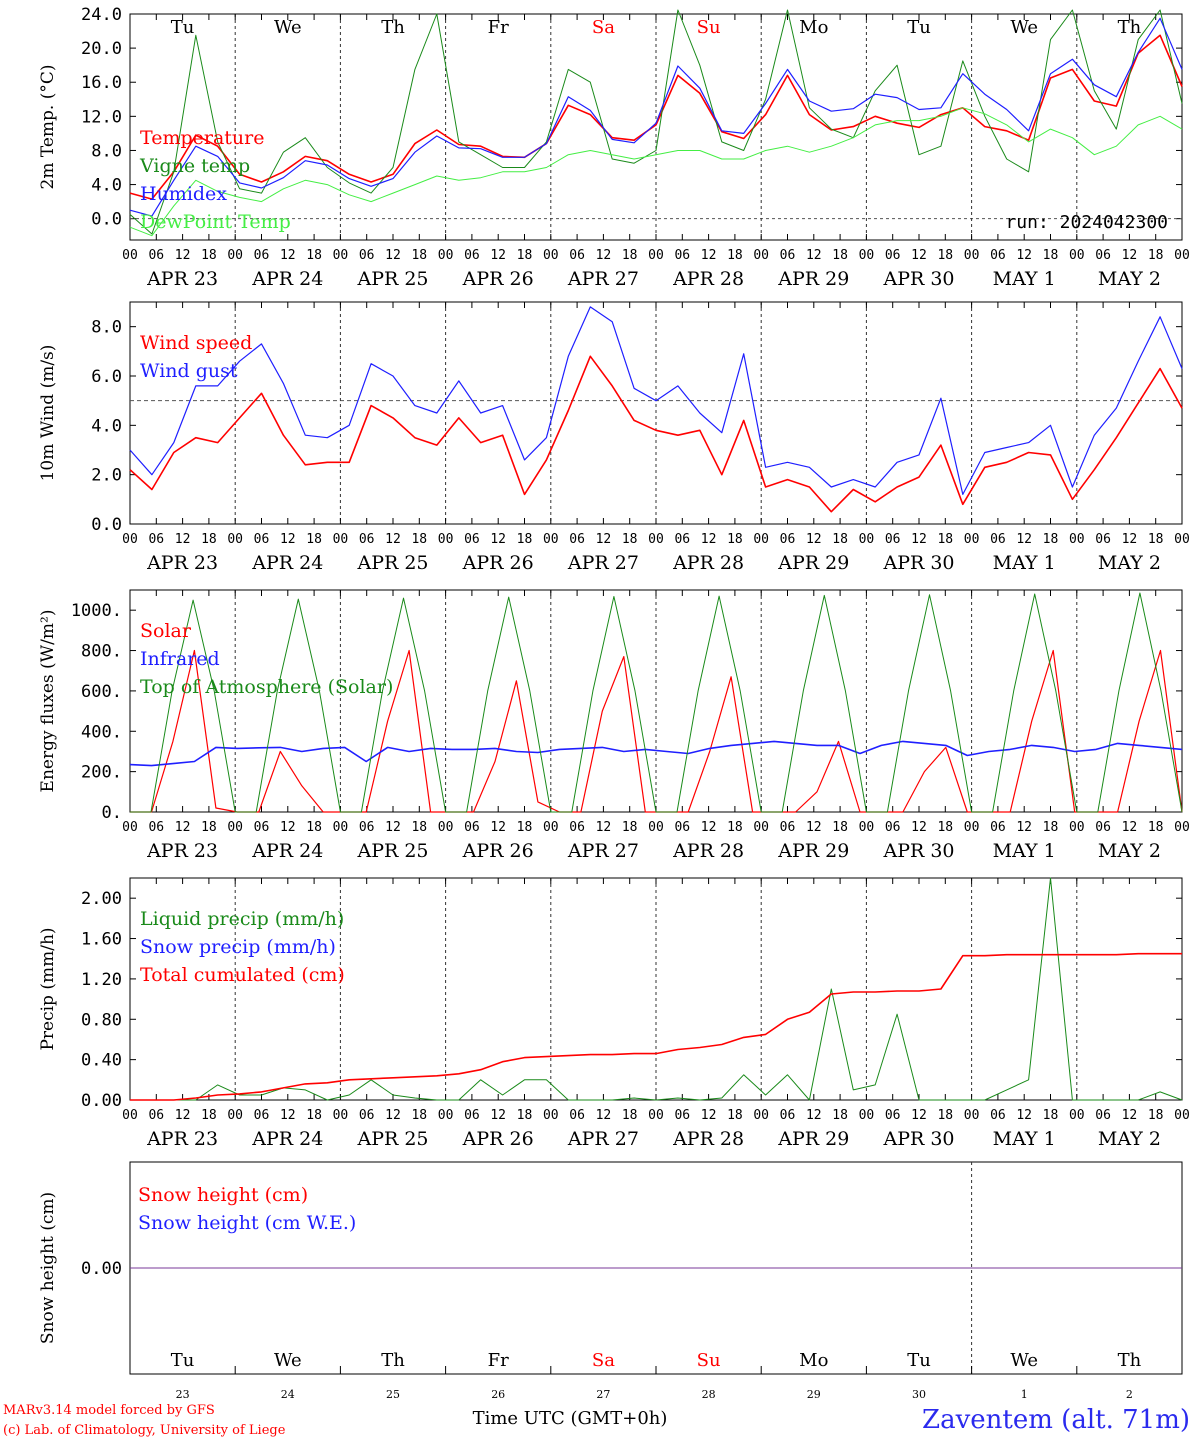 This screenshot has height=1440, width=1194. I want to click on y-tick-label: 1.60, so click(101, 940).